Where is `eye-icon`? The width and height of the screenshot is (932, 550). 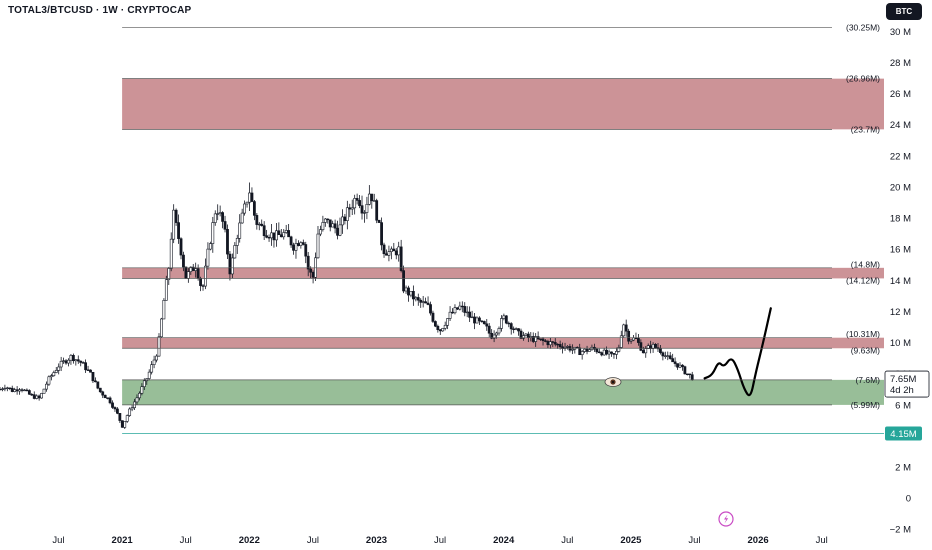 eye-icon is located at coordinates (613, 382).